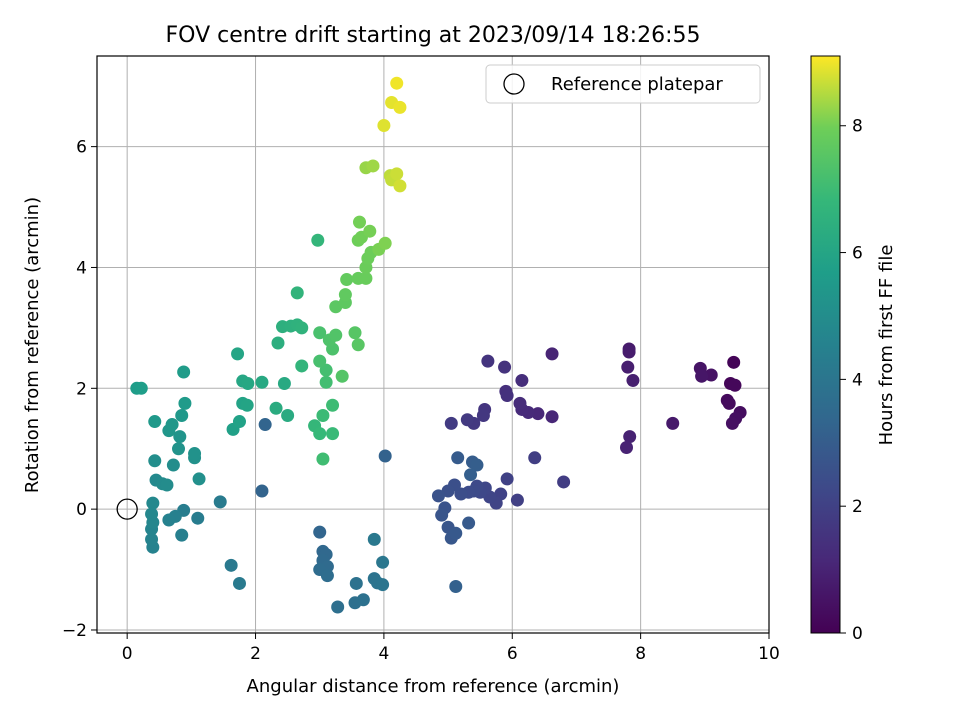  I want to click on x-tick-label: 6, so click(512, 654).